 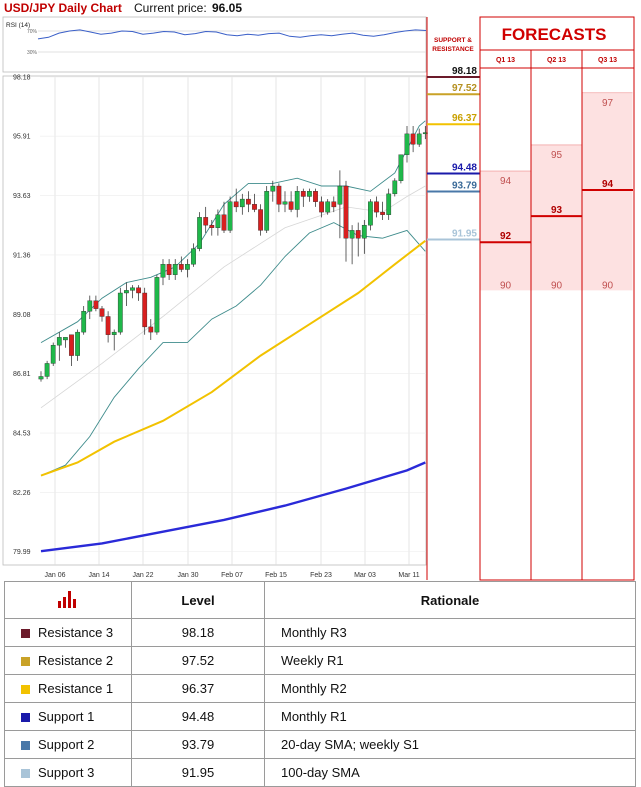 I want to click on level-name-cell: Support 2, so click(x=68, y=744).